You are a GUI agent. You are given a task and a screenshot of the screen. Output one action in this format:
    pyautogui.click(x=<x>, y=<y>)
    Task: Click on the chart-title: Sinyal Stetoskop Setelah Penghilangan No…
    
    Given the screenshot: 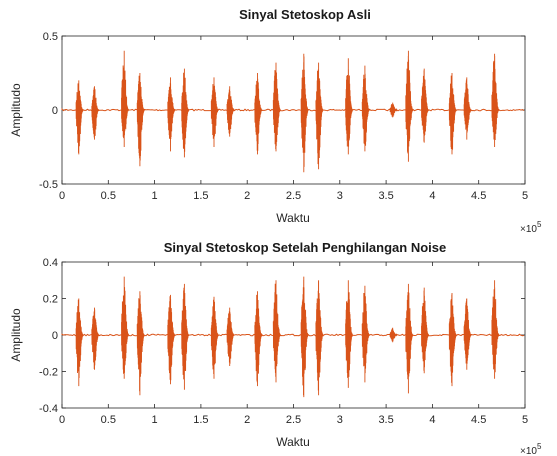 What is the action you would take?
    pyautogui.click(x=305, y=247)
    